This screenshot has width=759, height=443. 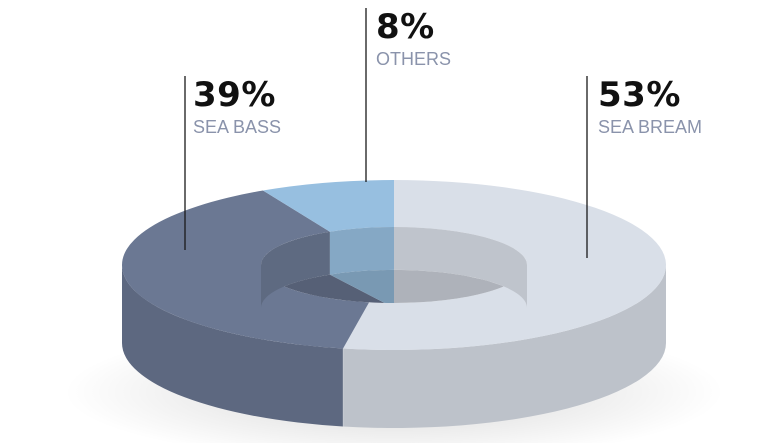 I want to click on sea-bass-category-label: SEA BASS, so click(x=237, y=127).